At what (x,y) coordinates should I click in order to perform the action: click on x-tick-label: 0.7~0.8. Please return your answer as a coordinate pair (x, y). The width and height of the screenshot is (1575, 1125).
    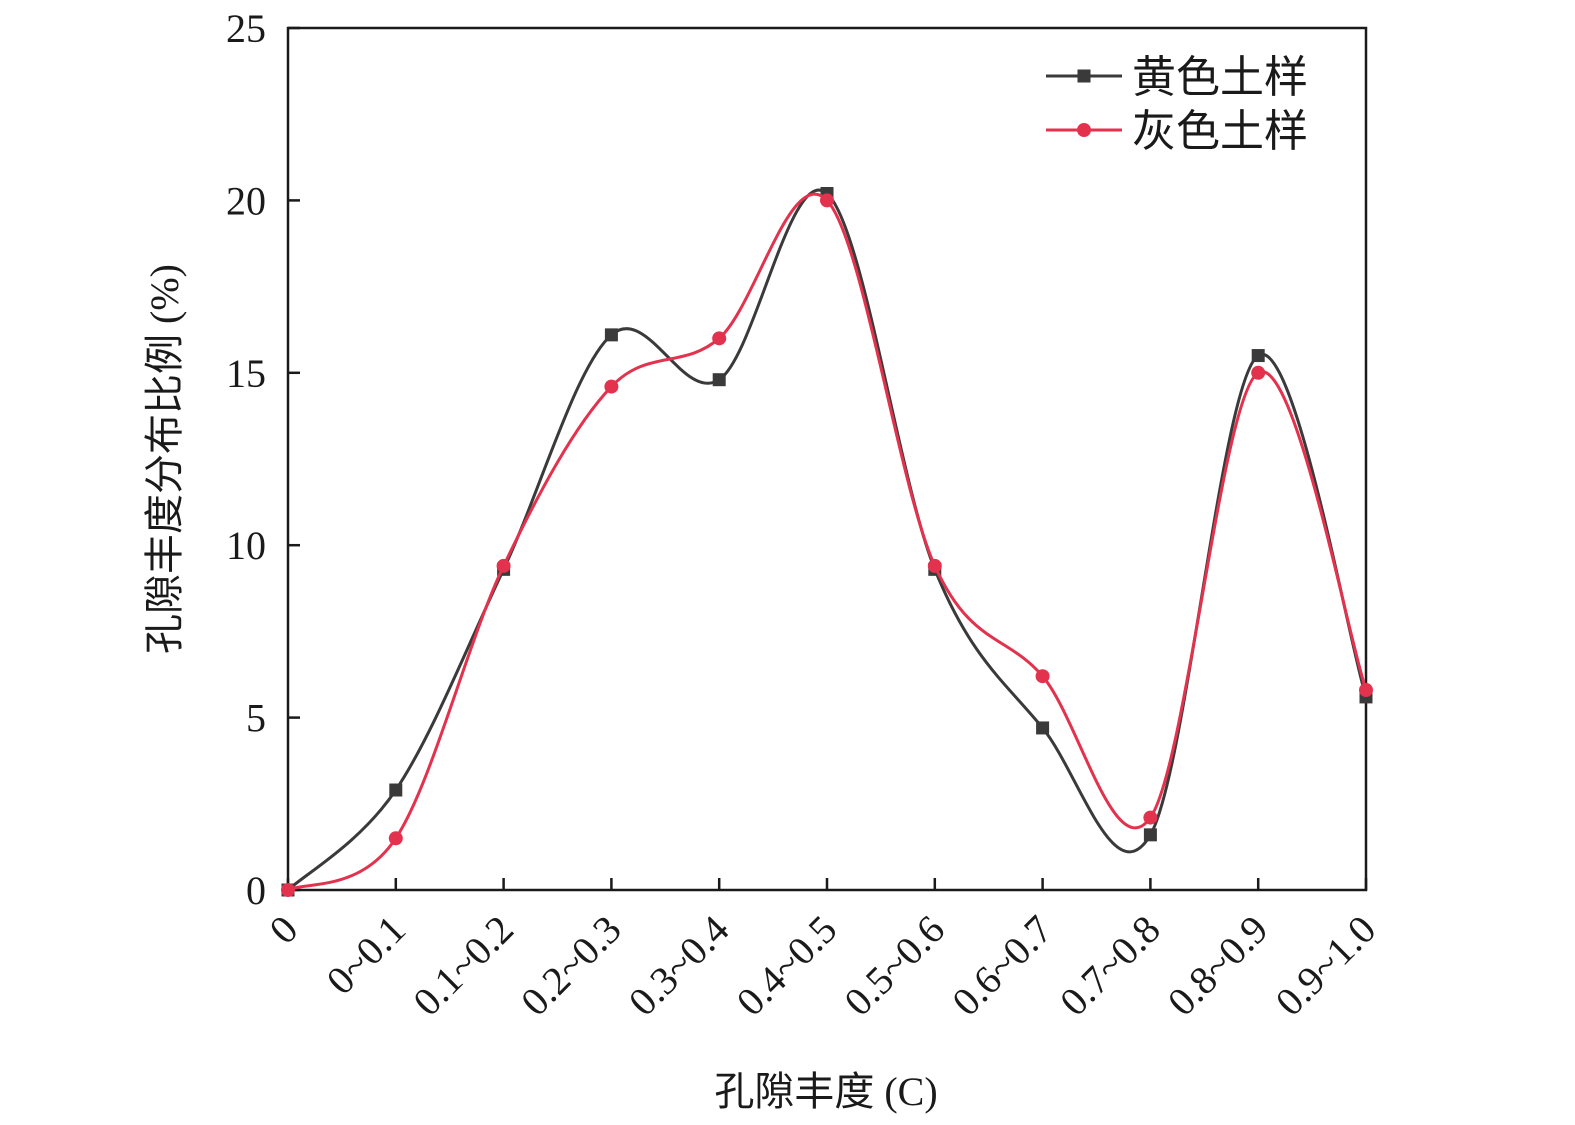
    Looking at the image, I should click on (1110, 966).